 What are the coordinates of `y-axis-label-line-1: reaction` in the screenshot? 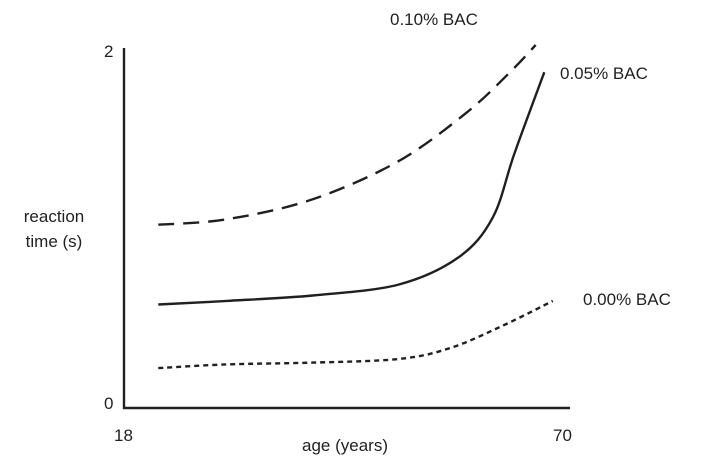 It's located at (54, 216).